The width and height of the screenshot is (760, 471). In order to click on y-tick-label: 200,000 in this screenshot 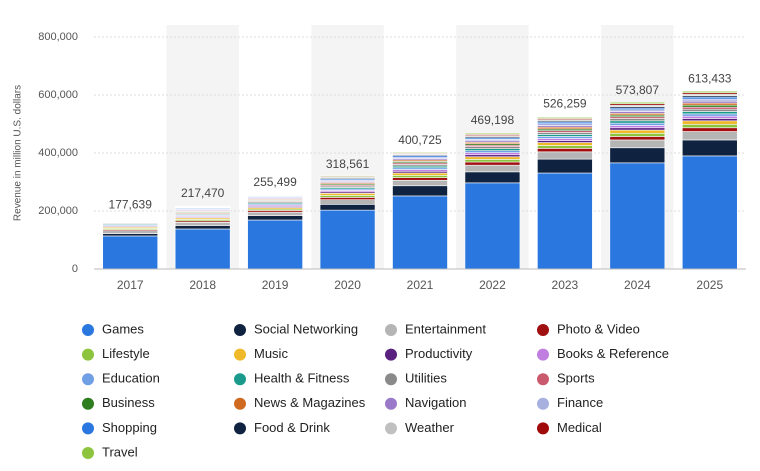, I will do `click(58, 211)`.